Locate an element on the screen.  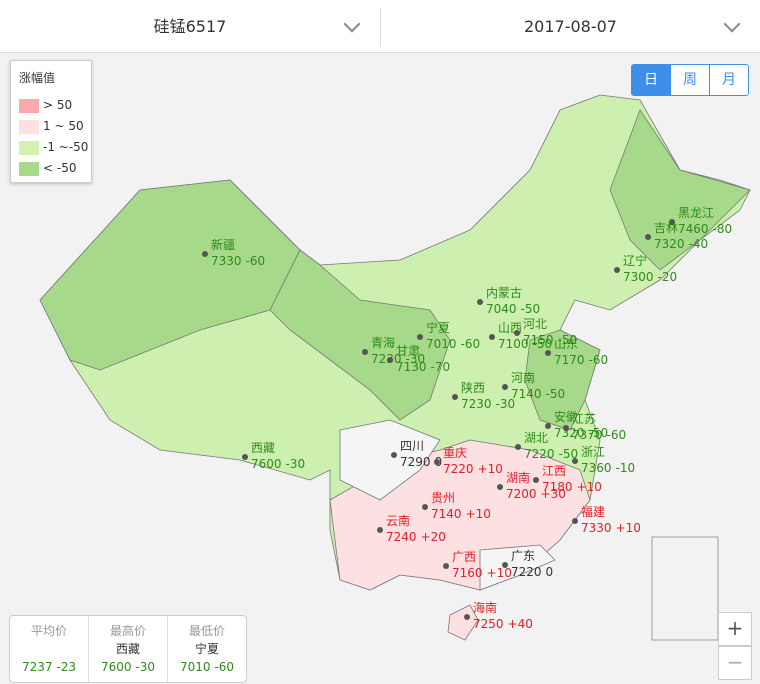
province-value: 7360 -10 is located at coordinates (608, 468).